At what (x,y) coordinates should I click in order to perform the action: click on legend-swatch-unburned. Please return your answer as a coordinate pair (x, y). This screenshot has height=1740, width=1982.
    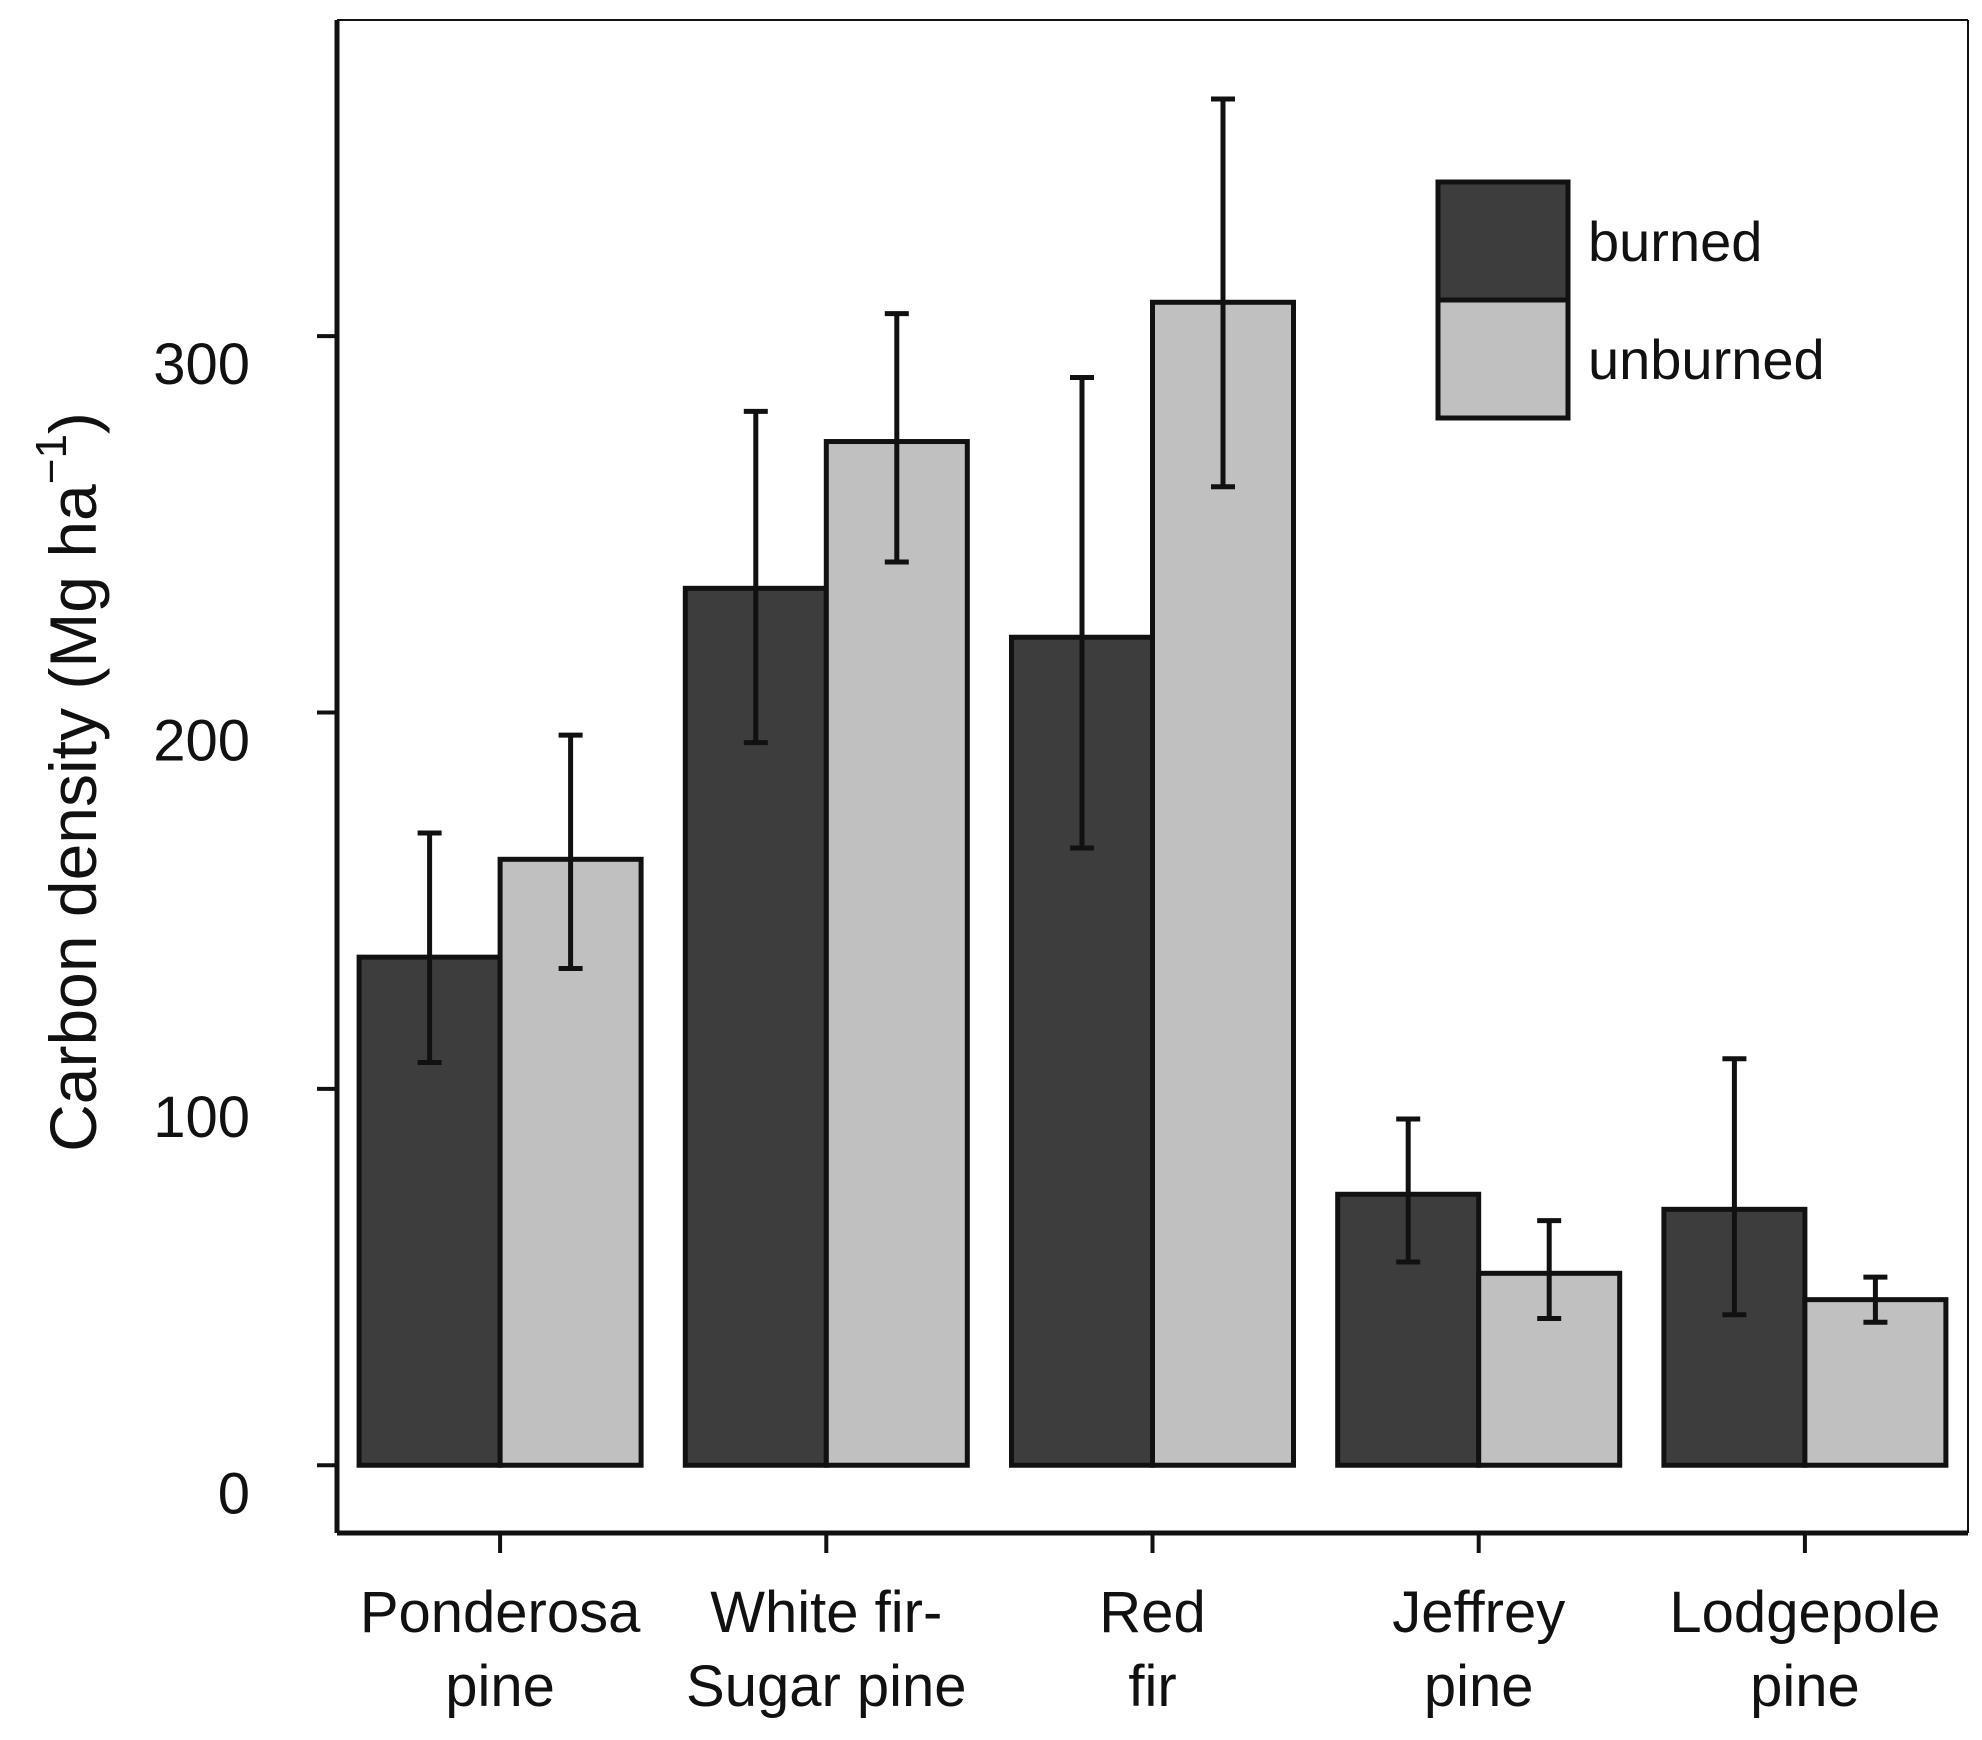
    Looking at the image, I should click on (1503, 359).